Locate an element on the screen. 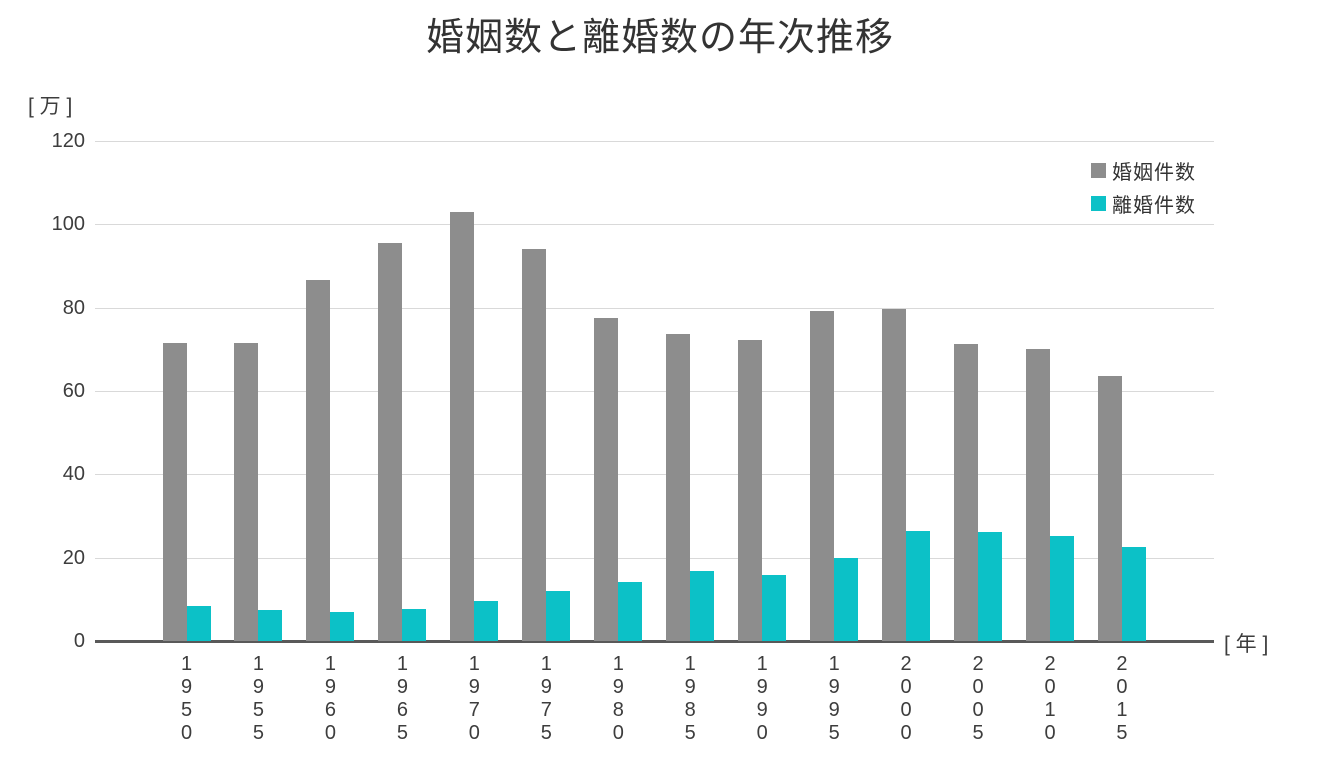  x-tick-label-1950: 1 9 5 0 is located at coordinates (186, 698).